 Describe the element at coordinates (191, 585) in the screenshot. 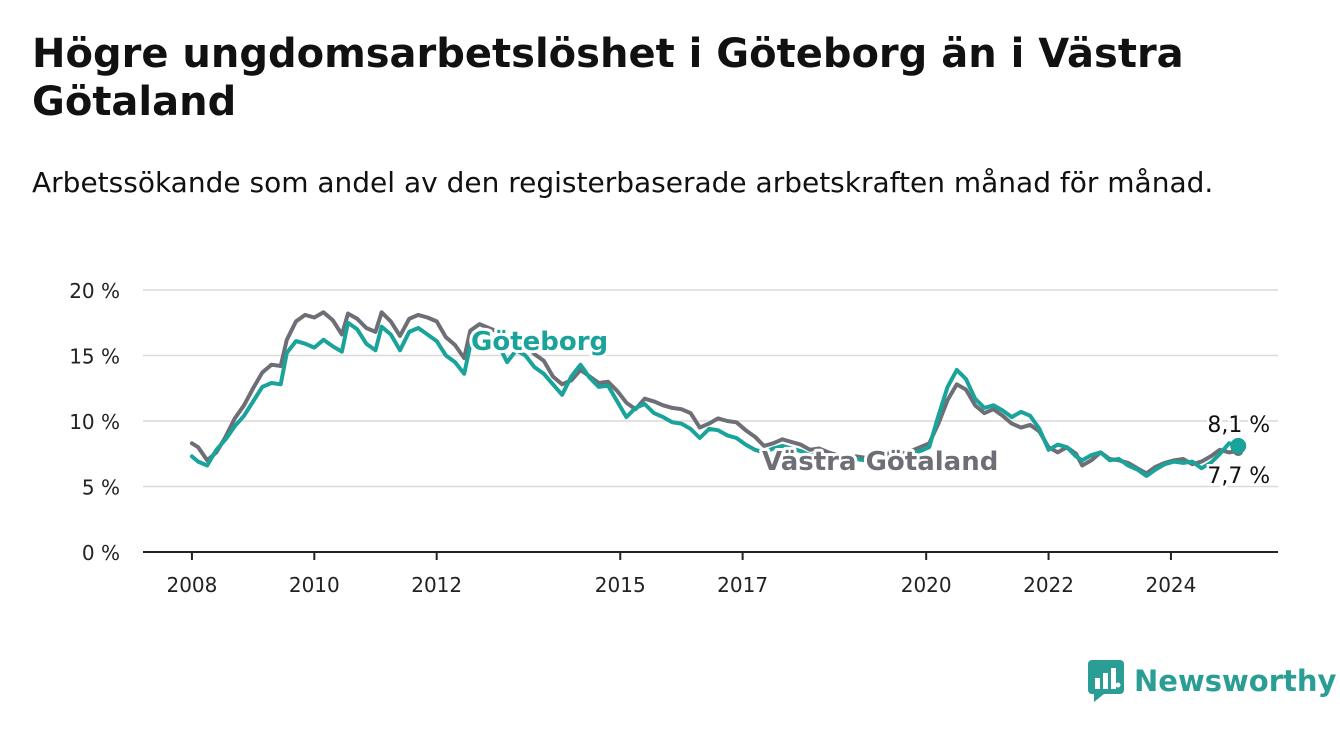

I see `x-tick-label: 2008` at that location.